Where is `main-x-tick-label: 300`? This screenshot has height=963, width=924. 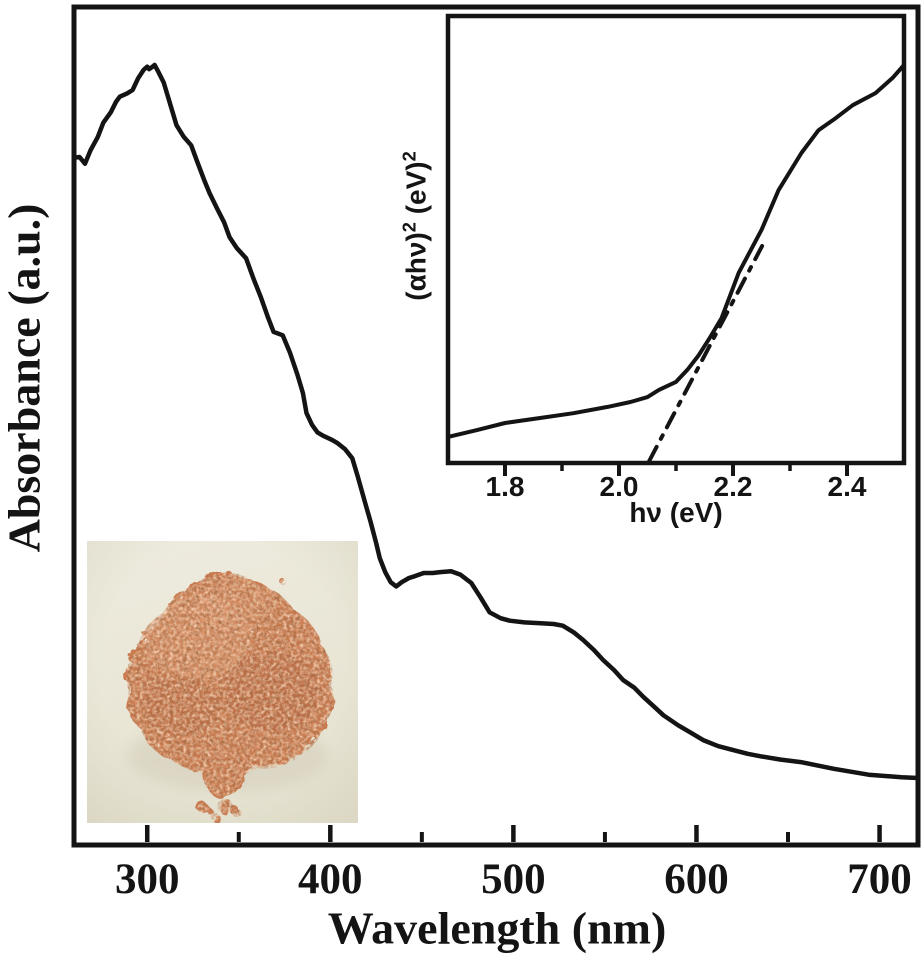 main-x-tick-label: 300 is located at coordinates (147, 879).